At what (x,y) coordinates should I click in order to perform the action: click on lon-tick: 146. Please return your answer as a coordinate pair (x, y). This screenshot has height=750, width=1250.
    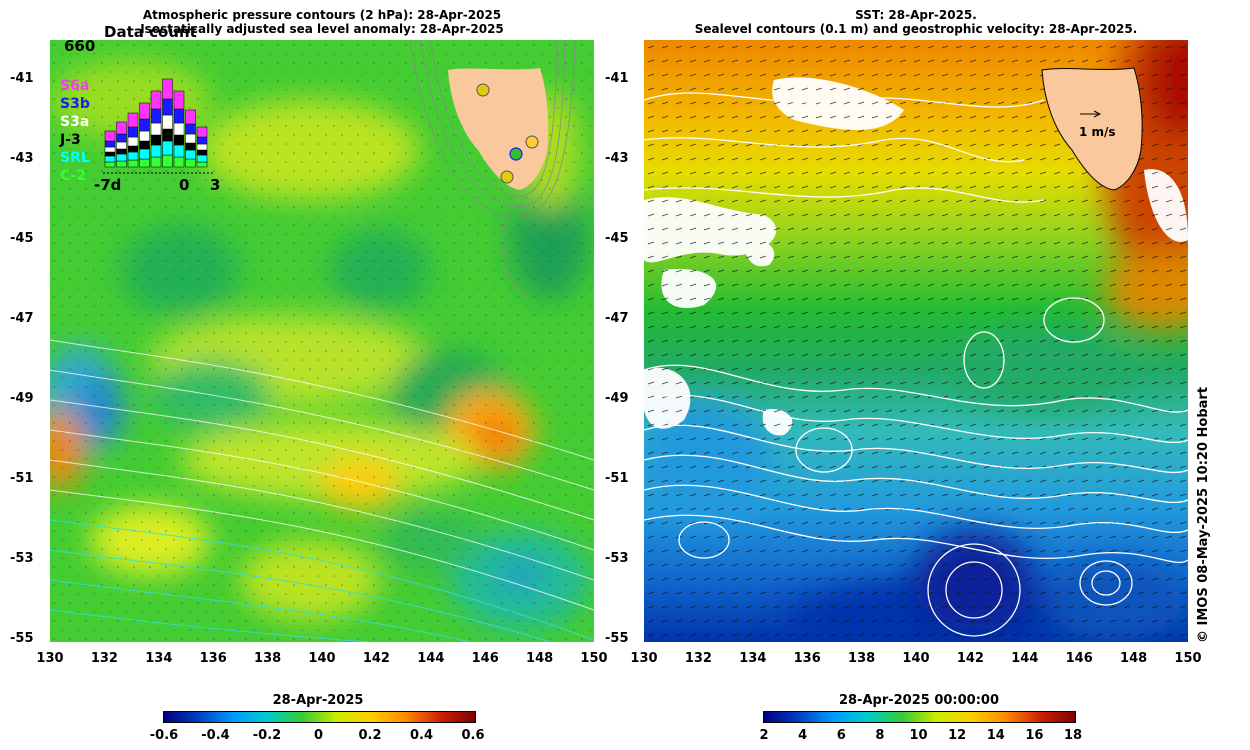
    Looking at the image, I should click on (485, 658).